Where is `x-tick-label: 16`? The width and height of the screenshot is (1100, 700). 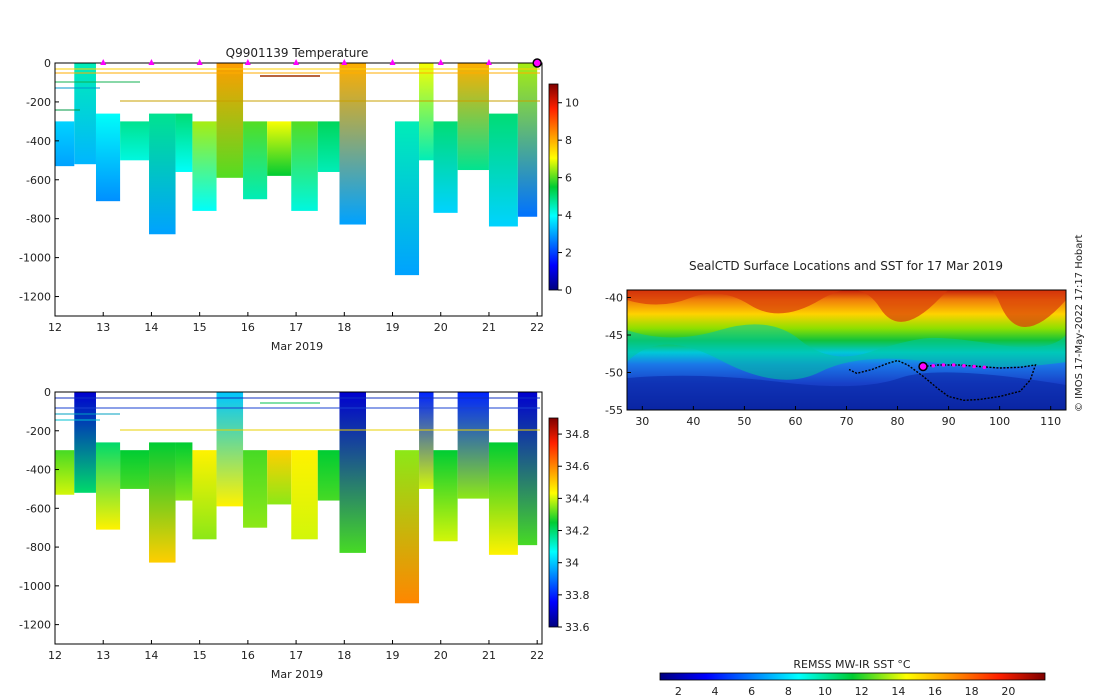
x-tick-label: 16 is located at coordinates (248, 655).